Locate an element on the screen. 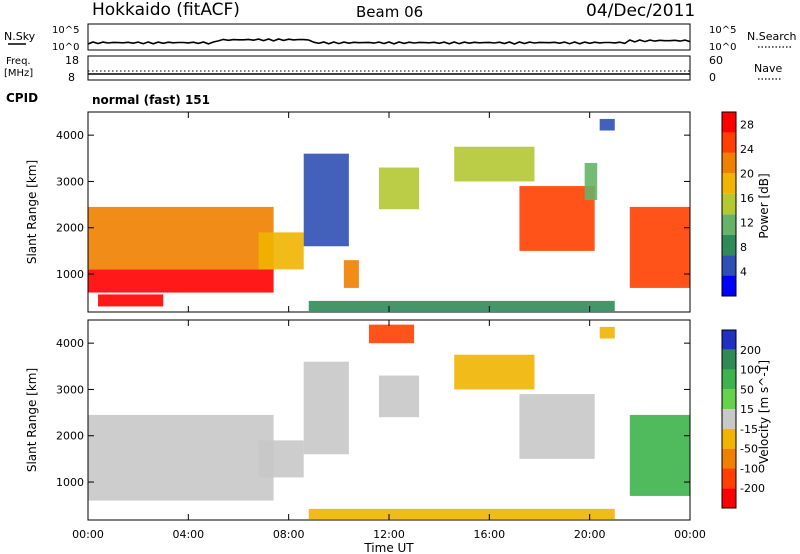  velocity-colorbar-label: Velocity [m s^-1] is located at coordinates (764, 412).